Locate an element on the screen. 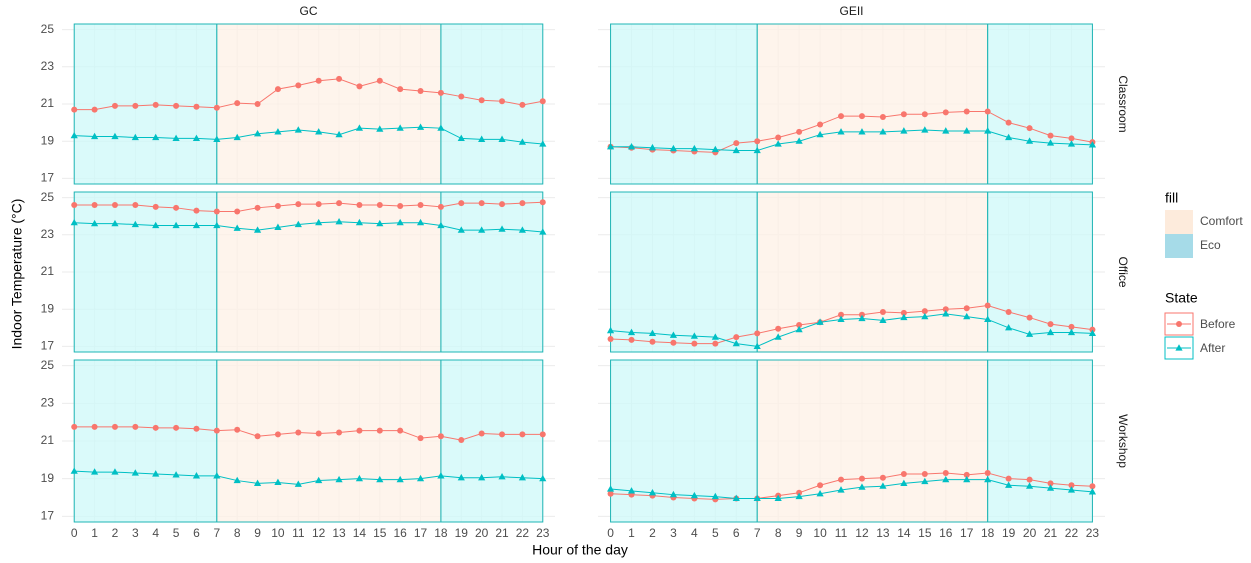  x-tick-label: 23 is located at coordinates (1093, 533).